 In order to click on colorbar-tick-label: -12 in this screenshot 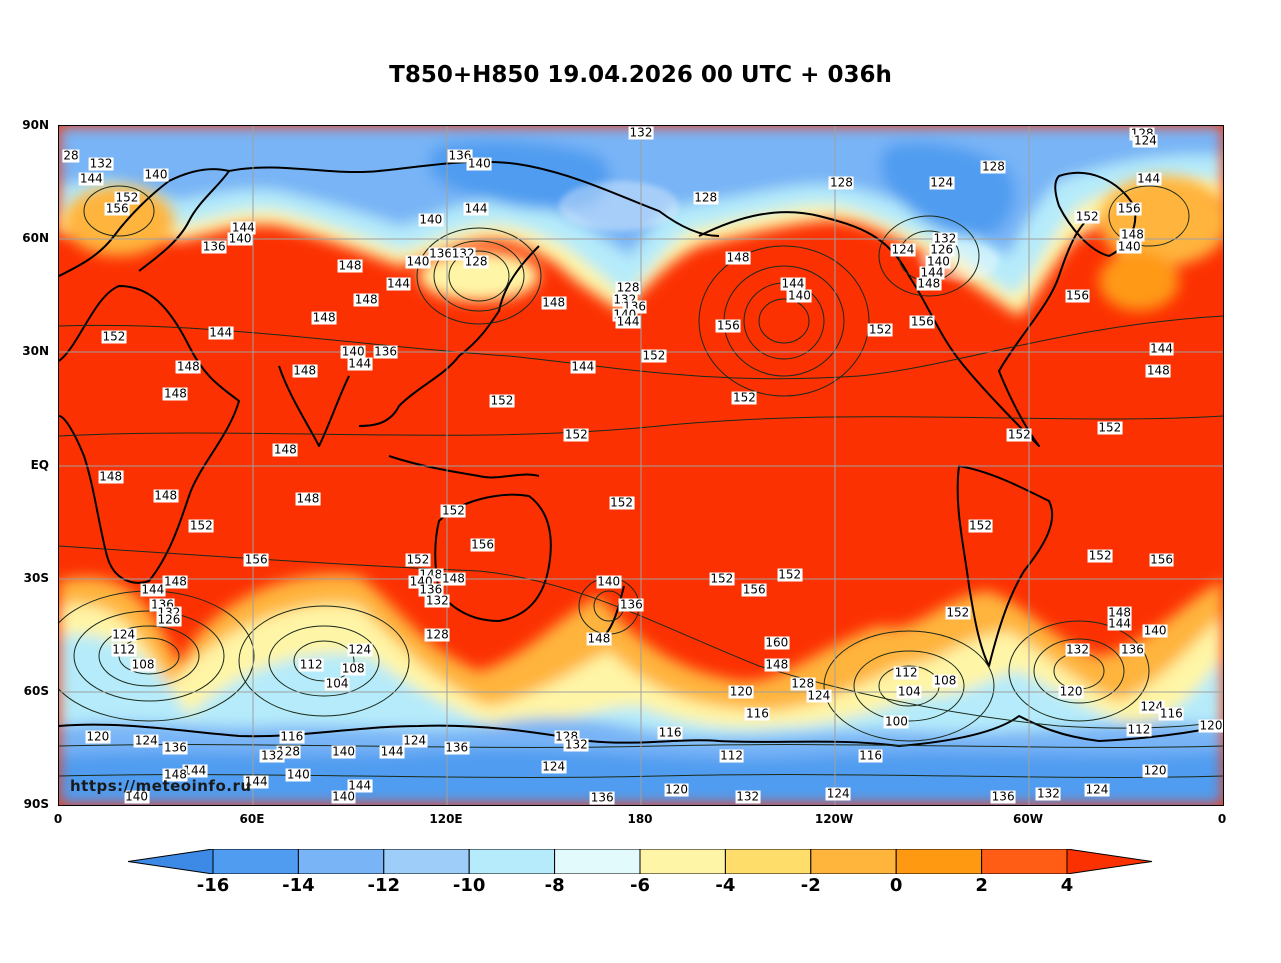, I will do `click(384, 885)`.